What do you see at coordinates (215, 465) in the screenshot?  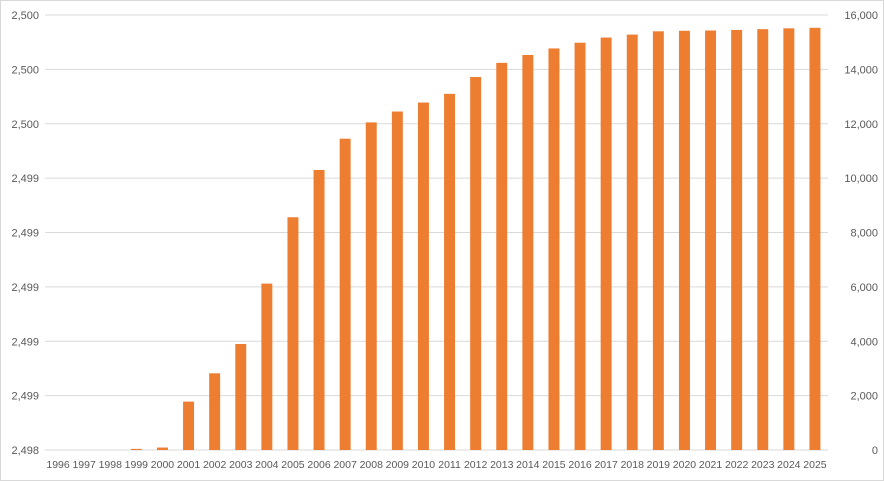 I see `x-tick-label: 2002` at bounding box center [215, 465].